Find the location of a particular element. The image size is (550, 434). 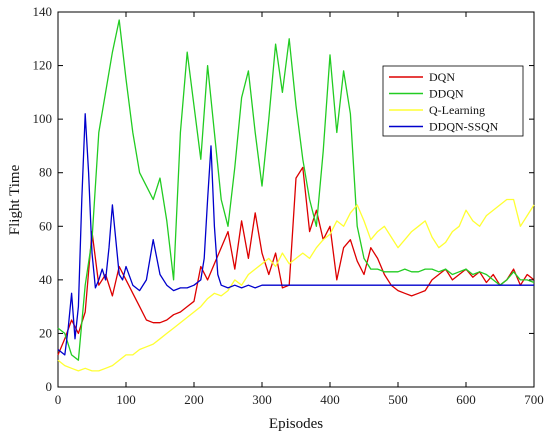

x-tick-label: 600 is located at coordinates (466, 399).